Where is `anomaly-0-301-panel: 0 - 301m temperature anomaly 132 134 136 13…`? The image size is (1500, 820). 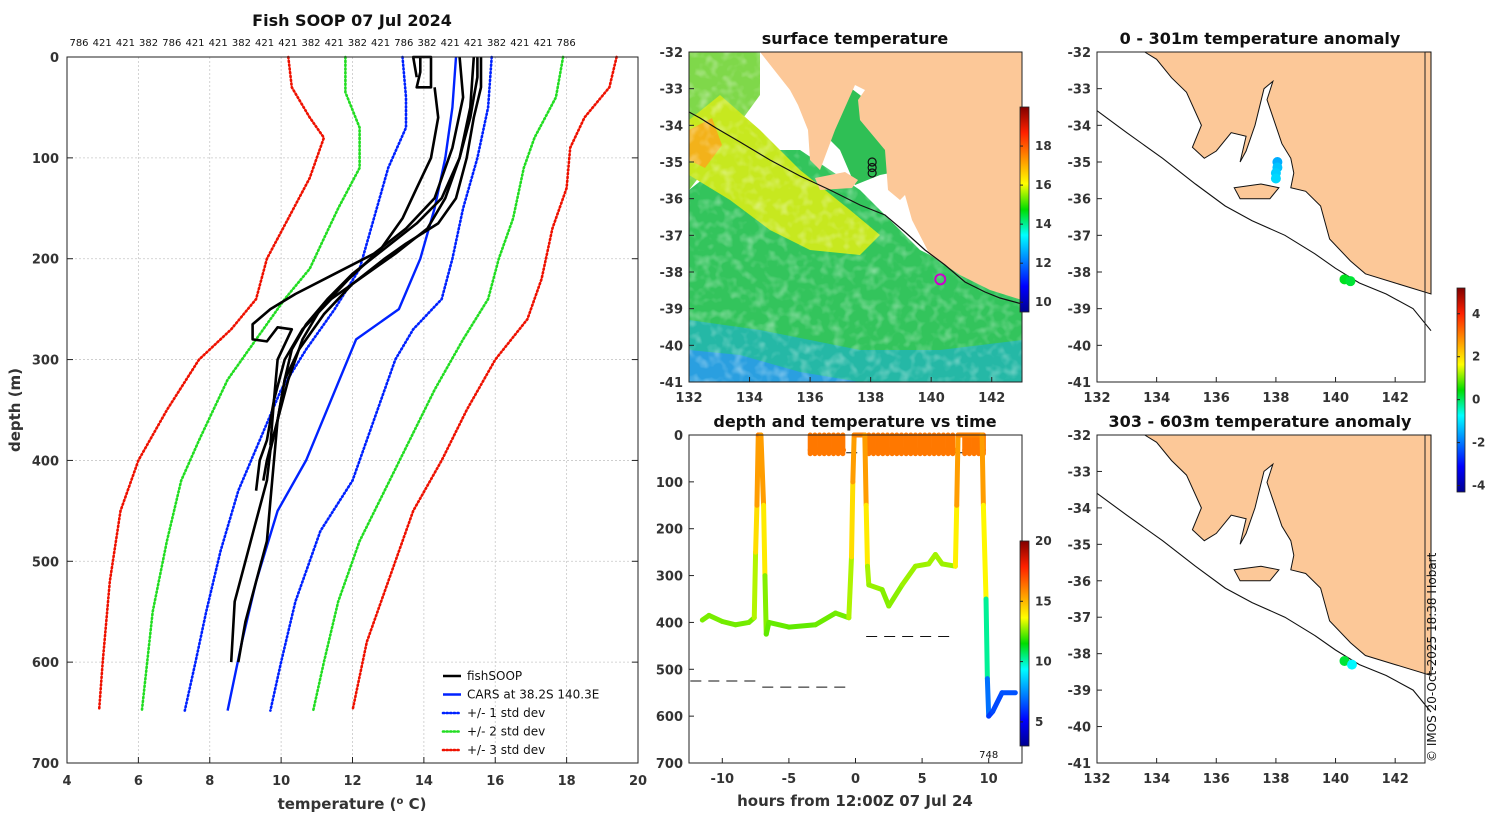 anomaly-0-301-panel: 0 - 301m temperature anomaly 132 134 136 13… is located at coordinates (1250, 217).